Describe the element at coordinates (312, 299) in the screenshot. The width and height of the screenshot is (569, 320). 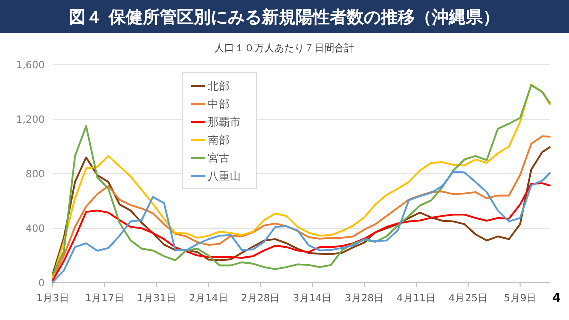
I see `x-tick-label: 3月14日` at that location.